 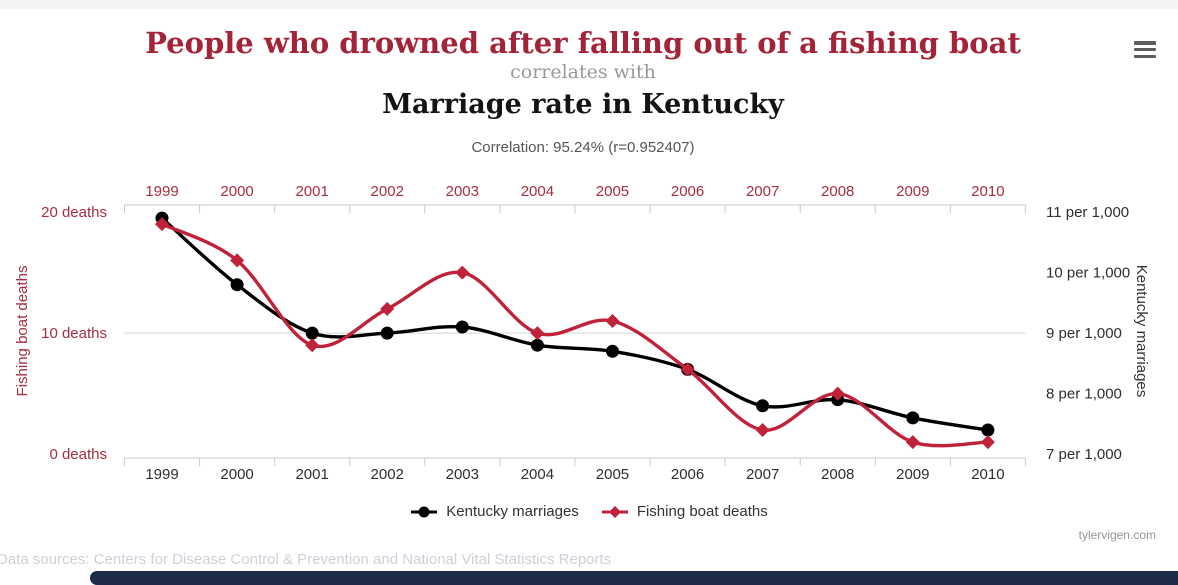 I want to click on watermark: tylervigen.com, so click(x=1117, y=535).